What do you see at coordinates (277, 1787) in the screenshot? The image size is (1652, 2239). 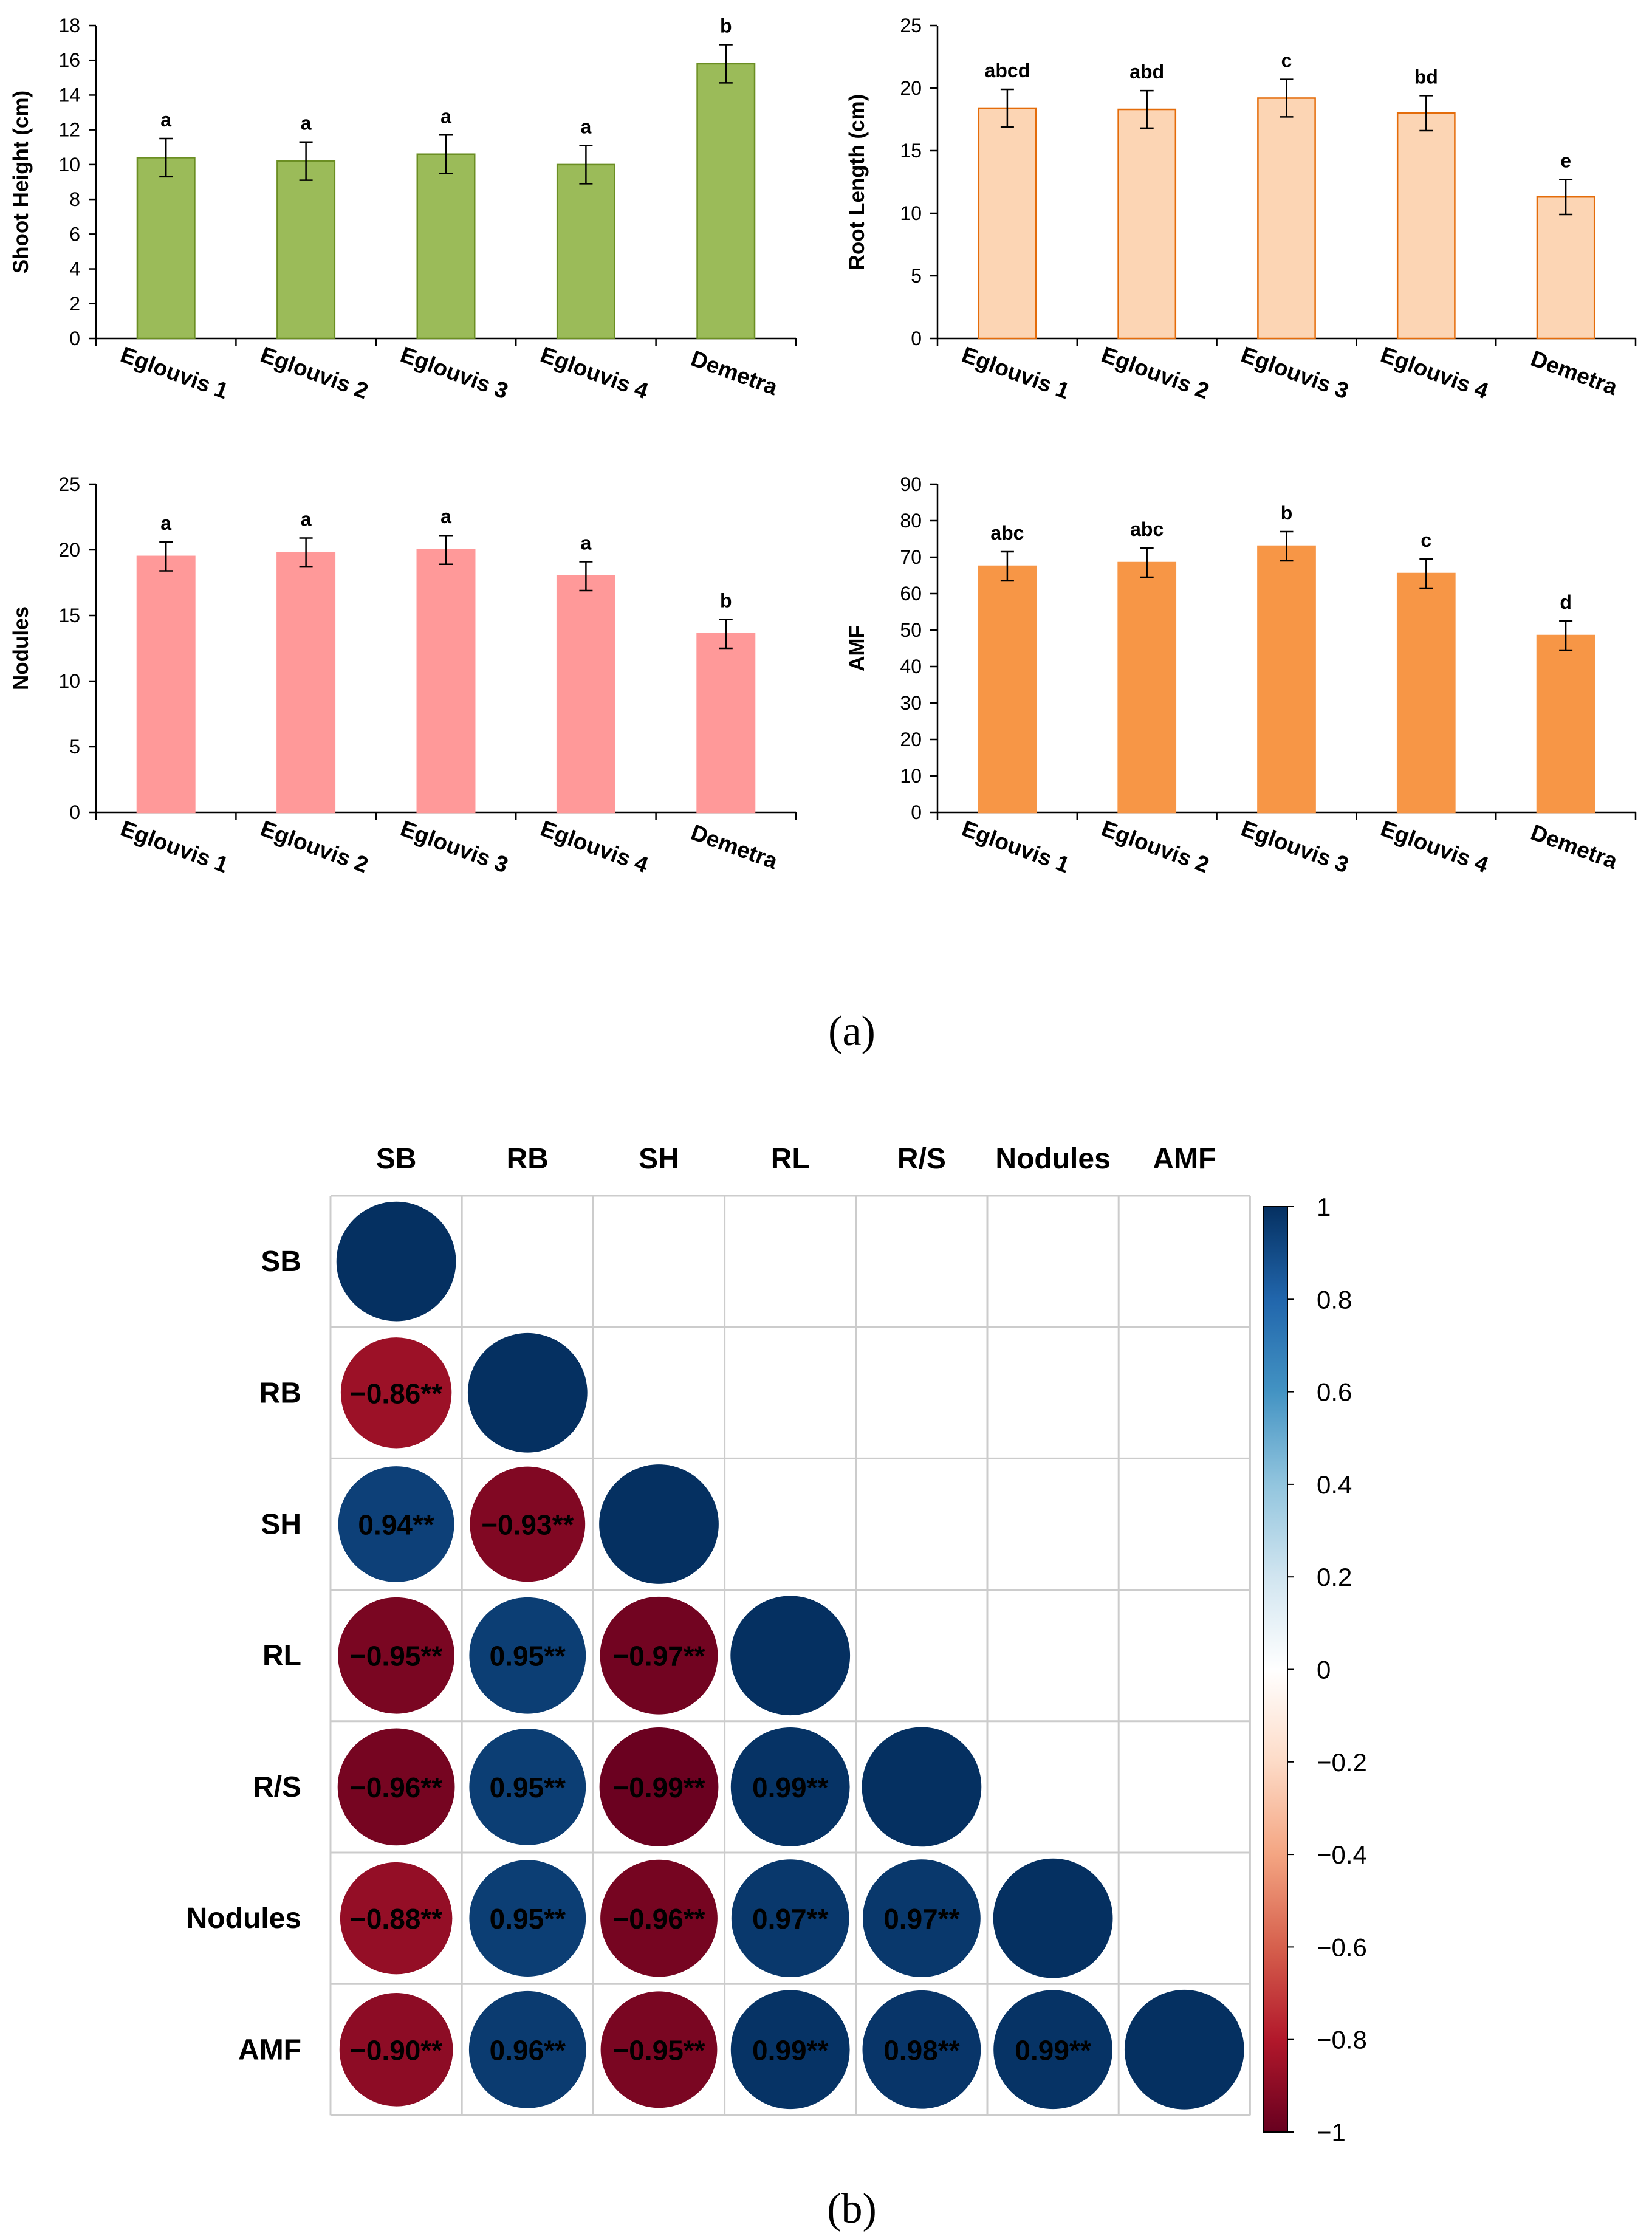 I see `row-label: R/S` at bounding box center [277, 1787].